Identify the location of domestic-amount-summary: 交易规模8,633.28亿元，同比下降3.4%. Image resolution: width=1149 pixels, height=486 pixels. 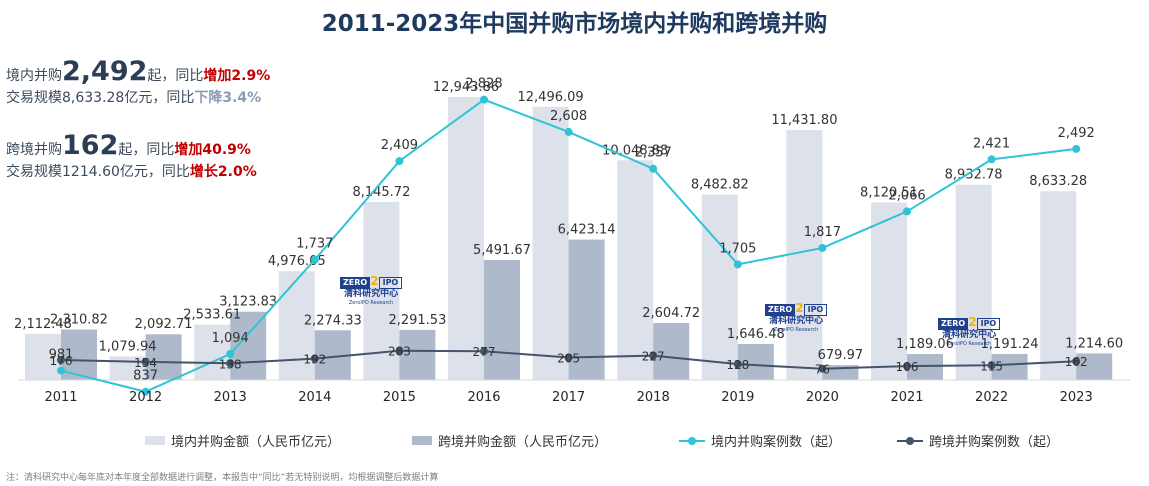
(133, 98).